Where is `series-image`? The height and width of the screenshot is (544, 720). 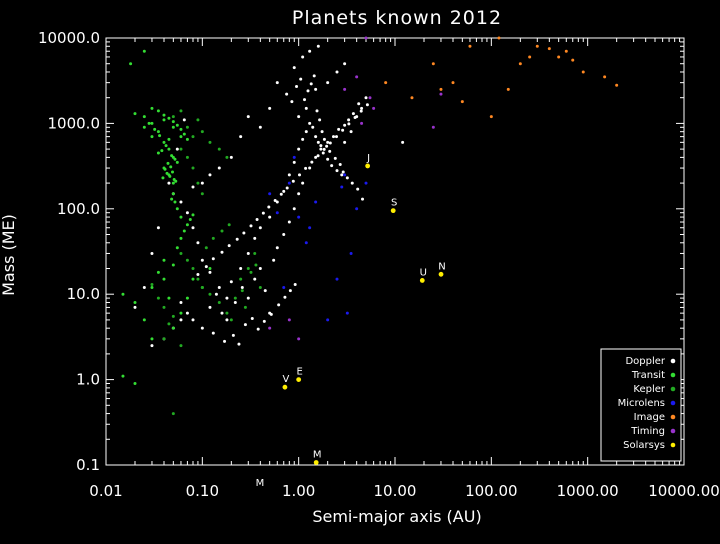 series-image is located at coordinates (501, 77).